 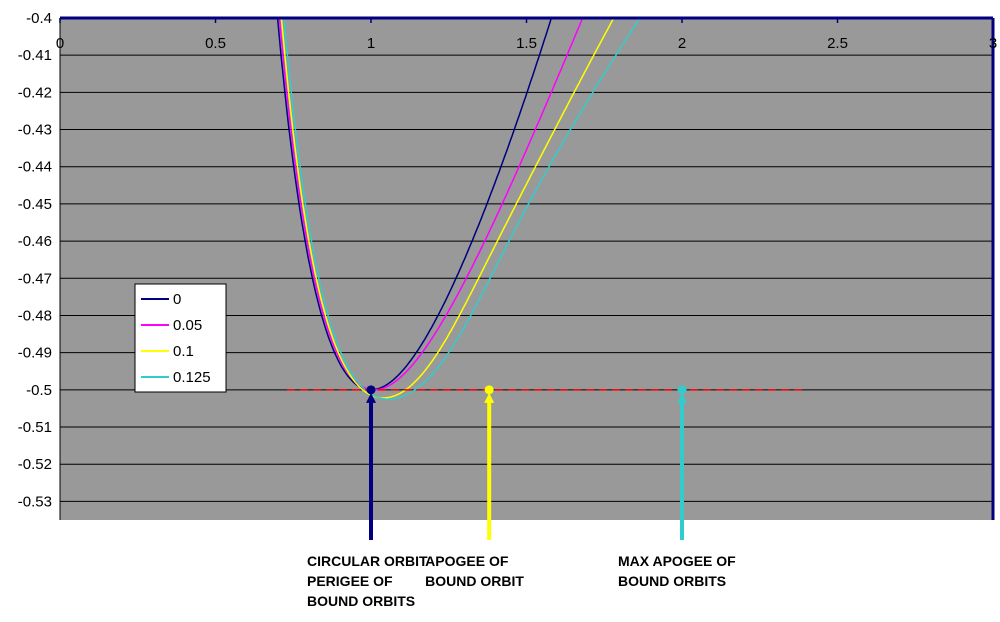 I want to click on y-tick-label: -0.52, so click(x=35, y=464).